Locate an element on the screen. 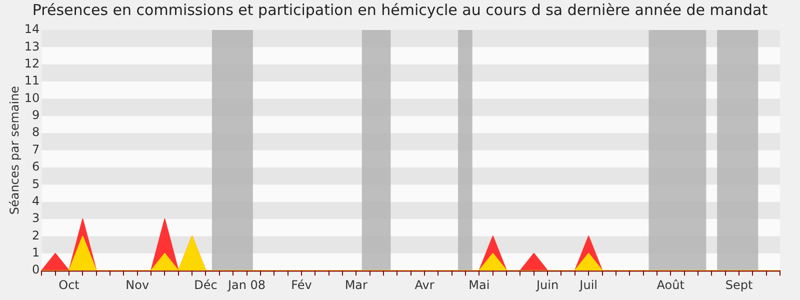 The image size is (800, 300). y-axis-title: Séances par semaine is located at coordinates (14, 150).